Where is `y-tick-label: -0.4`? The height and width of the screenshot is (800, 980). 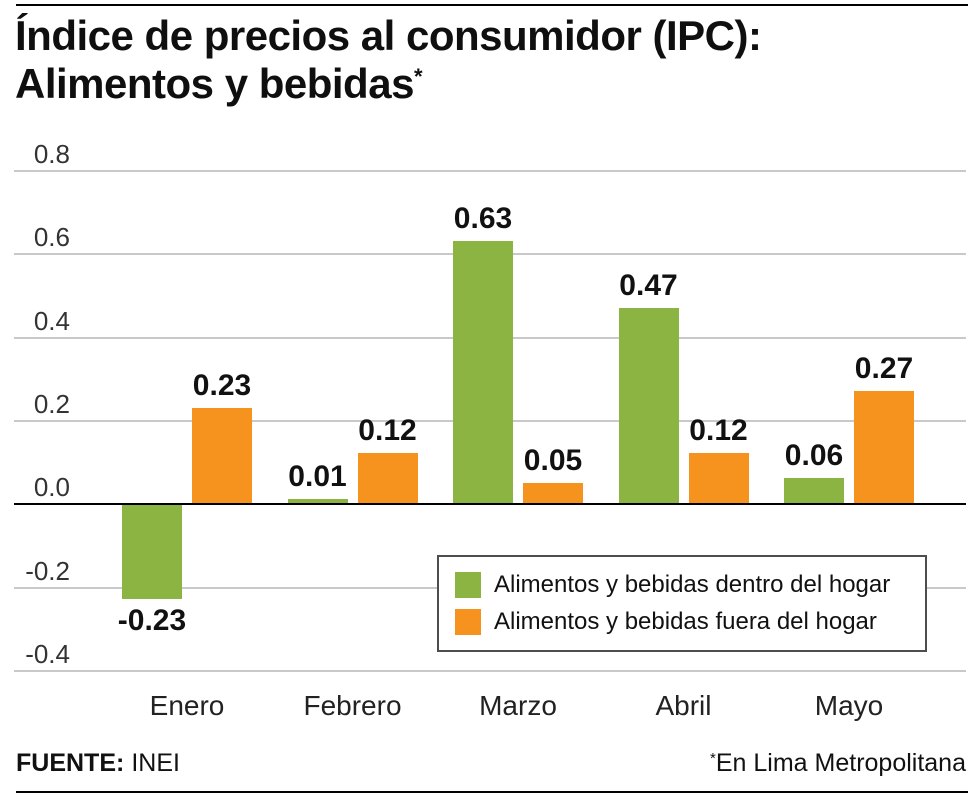 y-tick-label: -0.4 is located at coordinates (47, 654).